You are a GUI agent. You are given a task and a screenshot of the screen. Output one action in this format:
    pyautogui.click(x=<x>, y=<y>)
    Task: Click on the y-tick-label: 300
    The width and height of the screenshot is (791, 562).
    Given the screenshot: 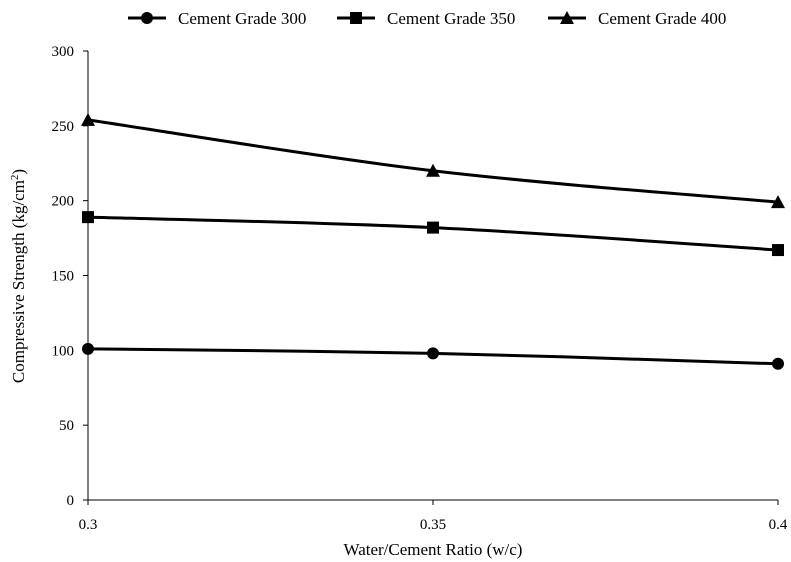 What is the action you would take?
    pyautogui.click(x=63, y=52)
    